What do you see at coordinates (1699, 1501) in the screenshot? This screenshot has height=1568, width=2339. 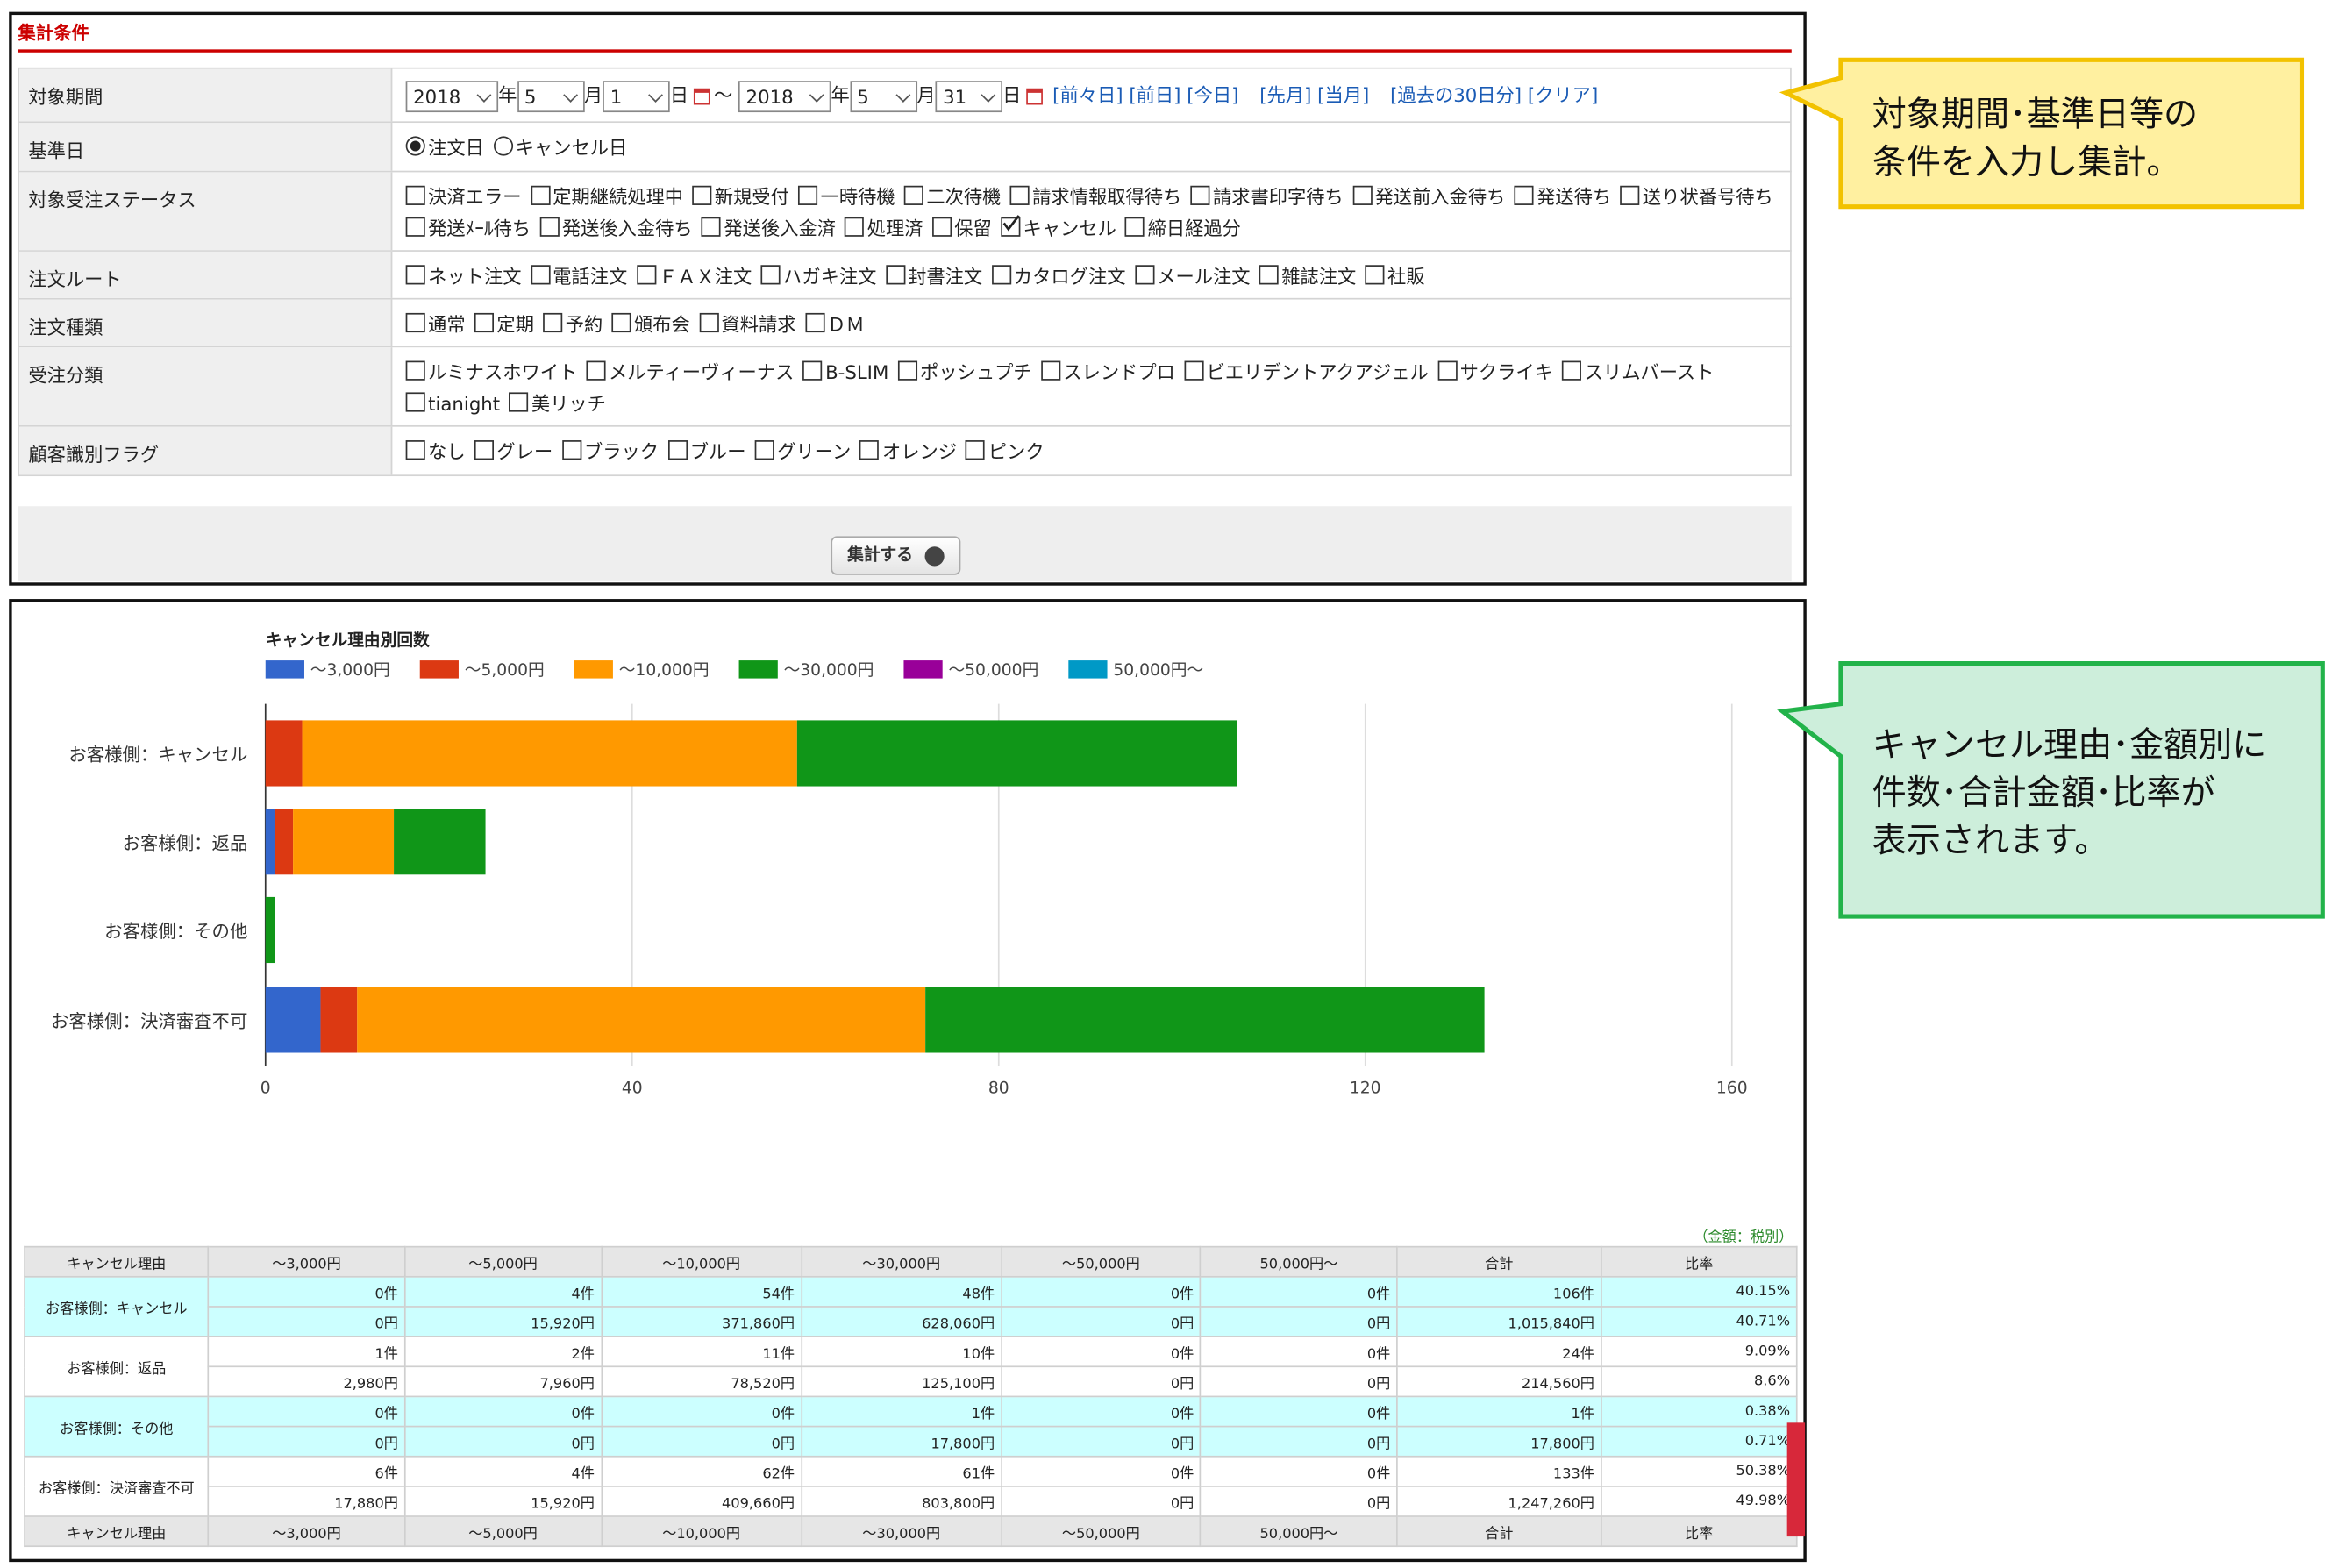 I see `value-cell: 49.98%` at bounding box center [1699, 1501].